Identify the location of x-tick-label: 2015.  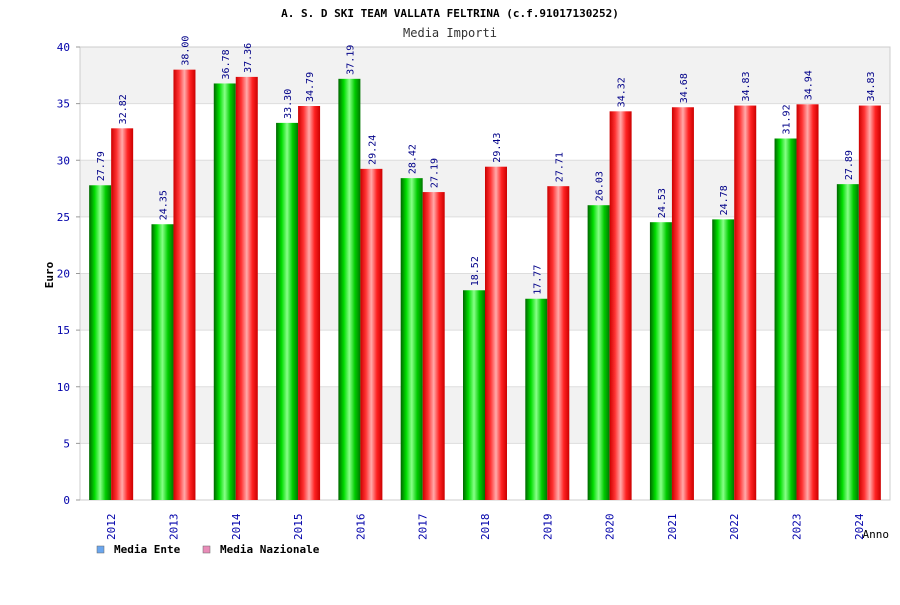
(298, 527).